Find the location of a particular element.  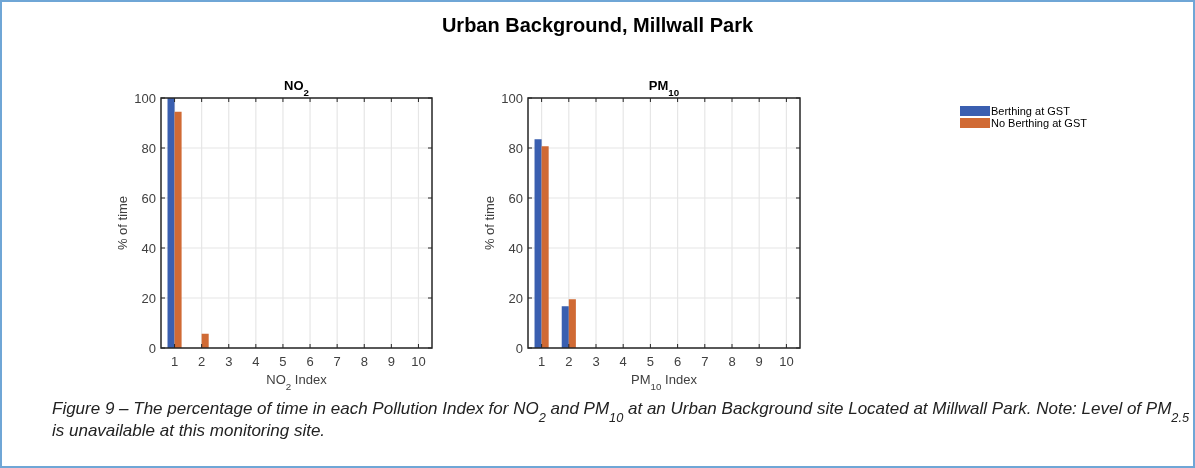

text: Urban Background, Millwall Park is located at coordinates (597, 25).